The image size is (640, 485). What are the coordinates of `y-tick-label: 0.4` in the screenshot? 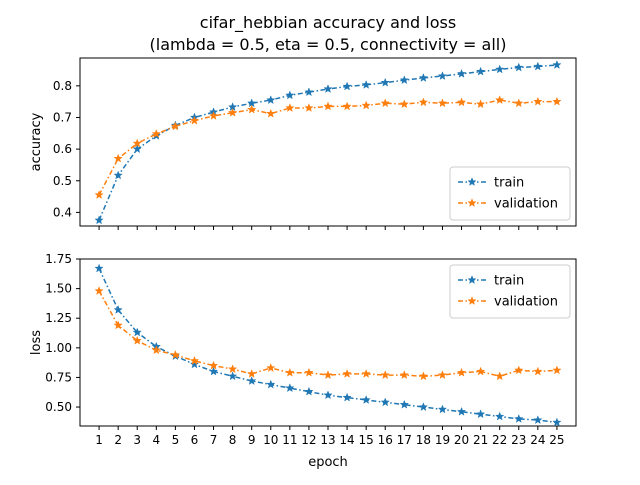 It's located at (62, 212).